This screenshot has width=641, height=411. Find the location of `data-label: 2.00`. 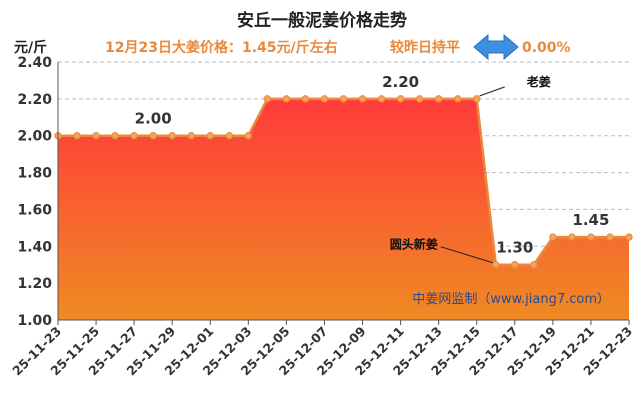

data-label: 2.00 is located at coordinates (153, 119).